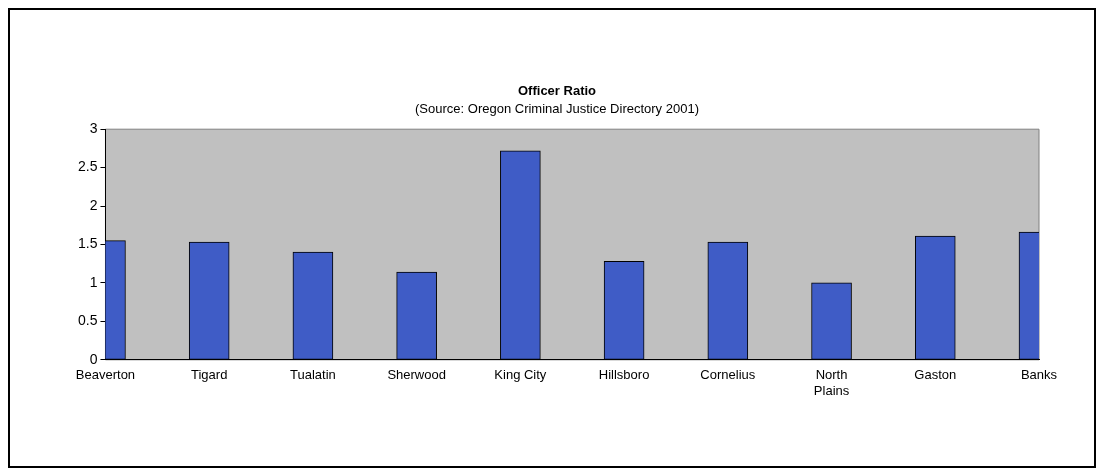 The image size is (1105, 470). I want to click on y-tick-label: 2, so click(93, 204).